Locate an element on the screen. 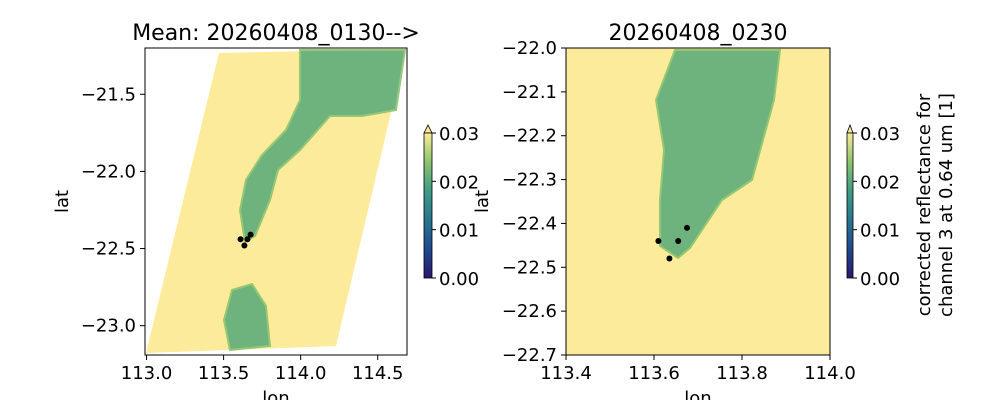 This screenshot has height=400, width=1000. y-tick-label: −21.5 is located at coordinates (108, 94).